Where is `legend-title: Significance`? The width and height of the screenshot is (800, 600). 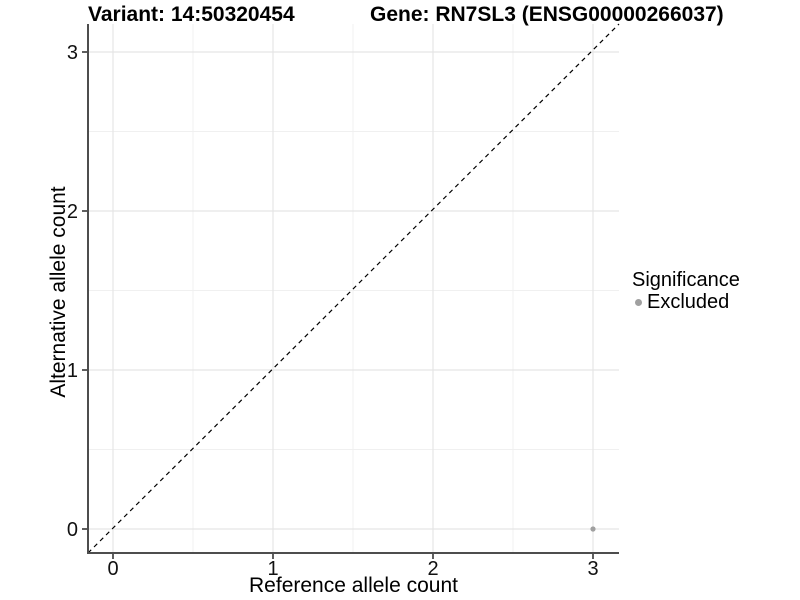 legend-title: Significance is located at coordinates (686, 280).